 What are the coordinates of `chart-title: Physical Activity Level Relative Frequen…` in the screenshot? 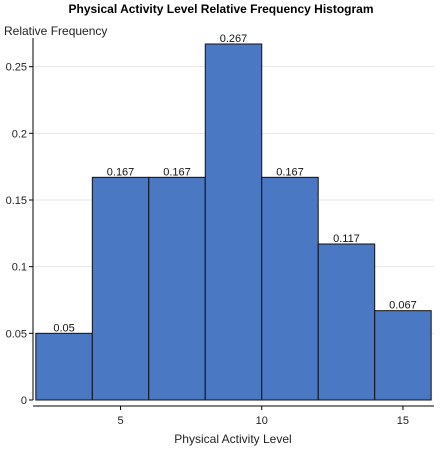 It's located at (220, 9).